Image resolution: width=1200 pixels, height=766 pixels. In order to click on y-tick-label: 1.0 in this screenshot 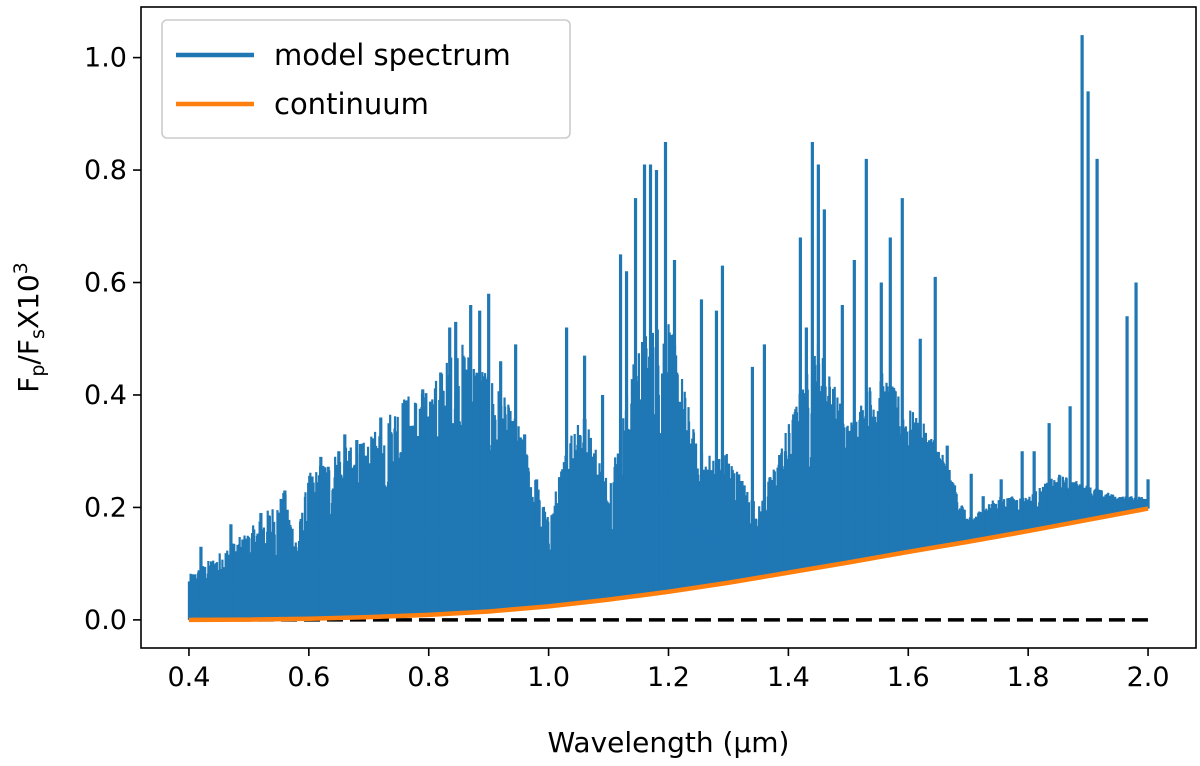, I will do `click(105, 58)`.